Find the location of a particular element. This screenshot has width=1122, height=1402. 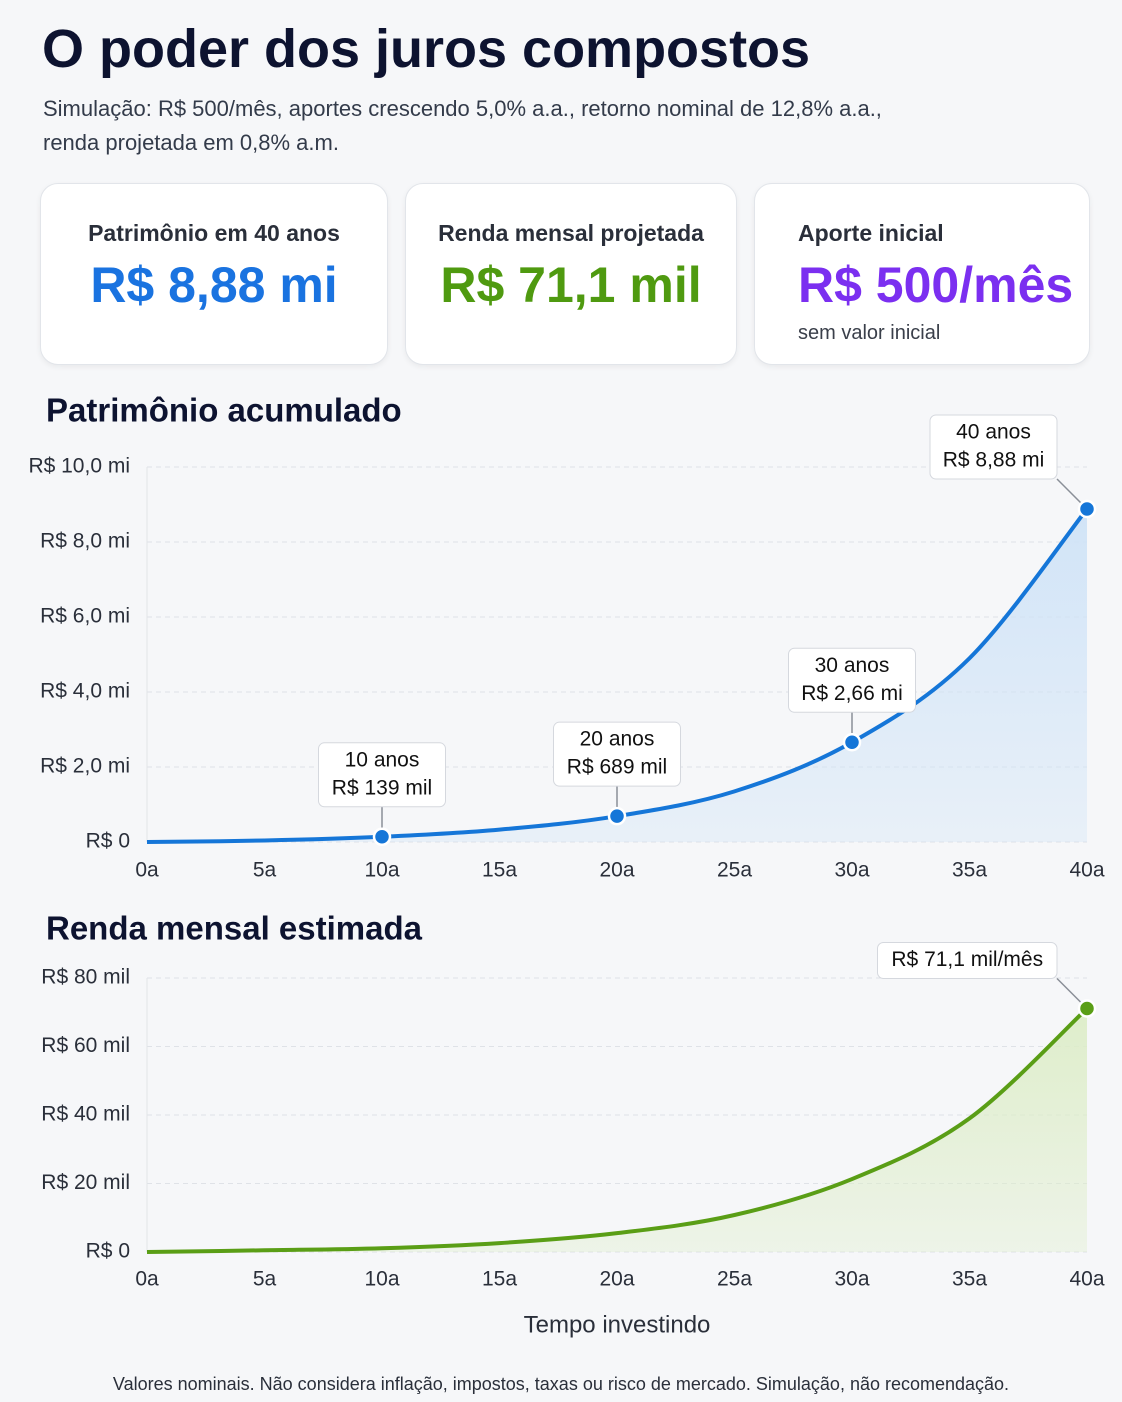

chart-title: Renda mensal estimada is located at coordinates (234, 928).